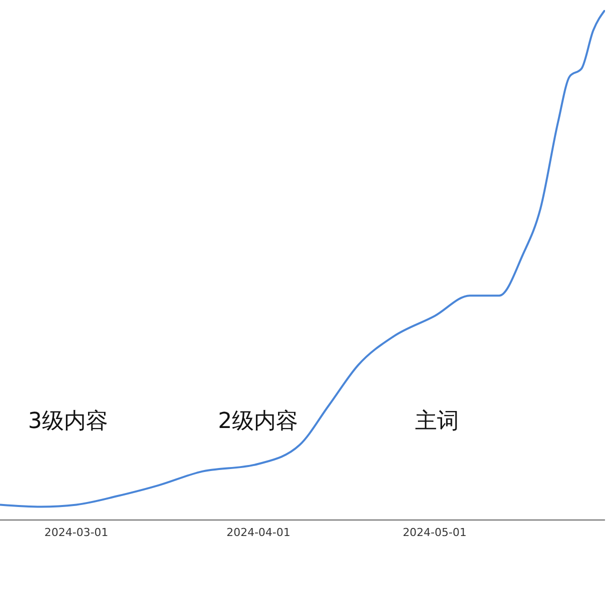  What do you see at coordinates (437, 422) in the screenshot?
I see `annotation: 主词` at bounding box center [437, 422].